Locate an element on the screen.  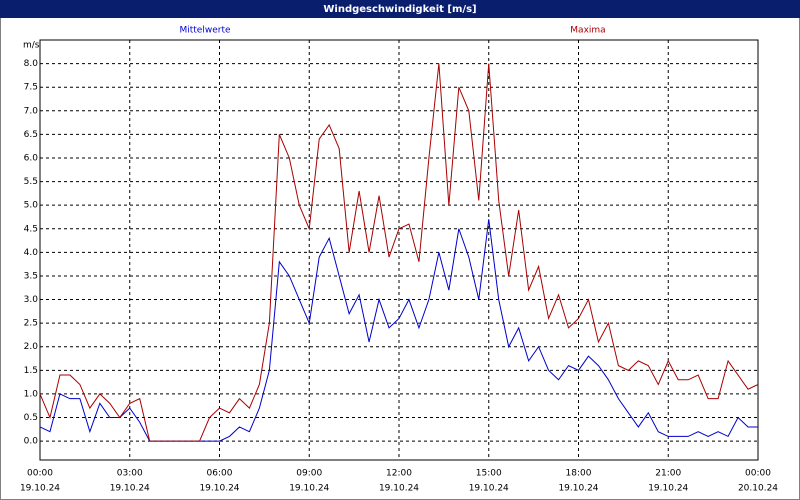
legend-label: Mittelwerte is located at coordinates (204, 31).